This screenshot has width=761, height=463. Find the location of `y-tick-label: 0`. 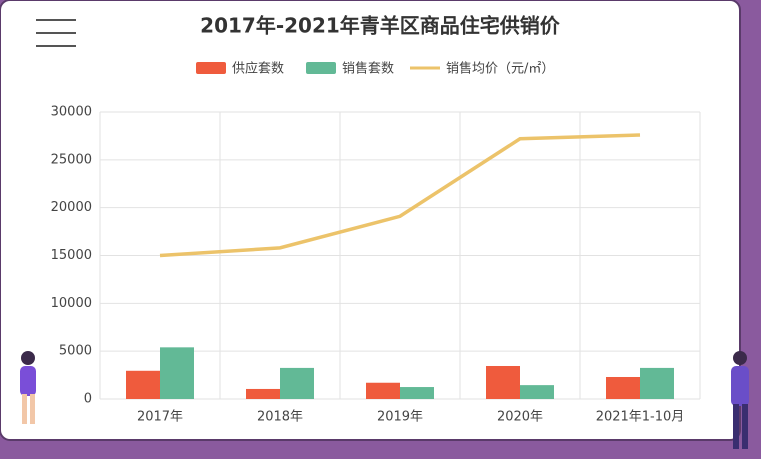

y-tick-label: 0 is located at coordinates (88, 399).